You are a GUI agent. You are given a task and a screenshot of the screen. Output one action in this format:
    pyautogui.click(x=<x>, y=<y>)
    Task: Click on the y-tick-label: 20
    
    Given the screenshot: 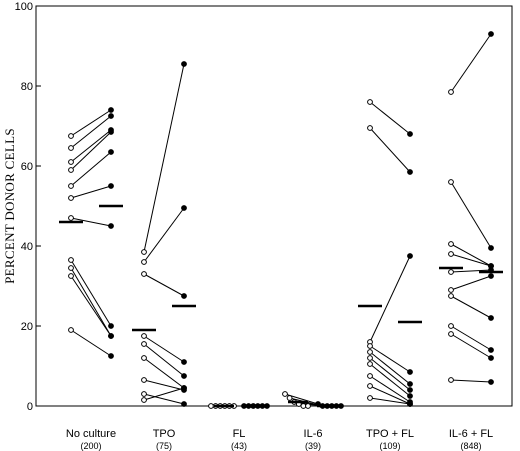 What is the action you would take?
    pyautogui.click(x=27, y=327)
    